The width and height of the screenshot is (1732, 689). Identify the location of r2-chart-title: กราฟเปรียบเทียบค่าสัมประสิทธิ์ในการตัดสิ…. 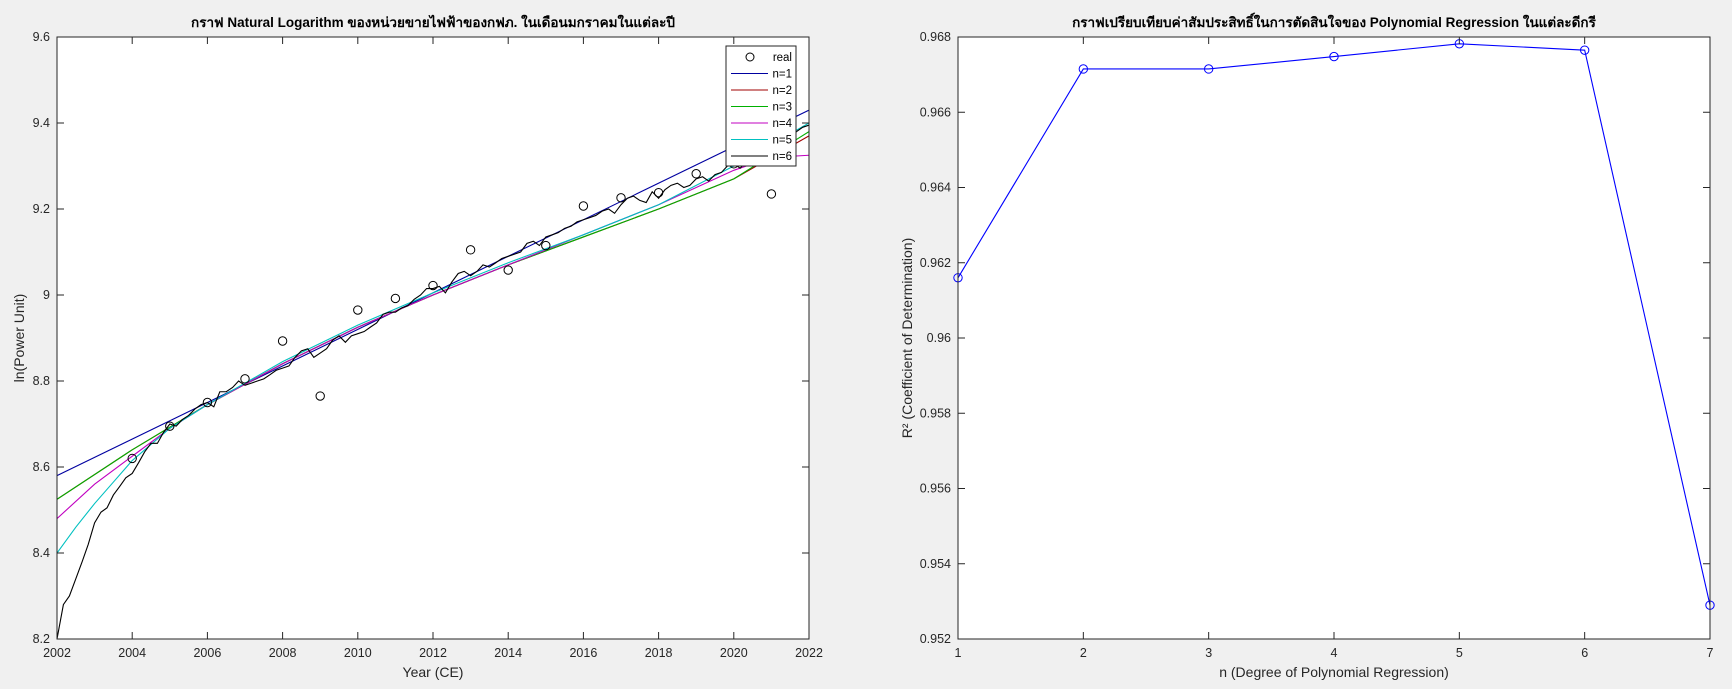
(1334, 21).